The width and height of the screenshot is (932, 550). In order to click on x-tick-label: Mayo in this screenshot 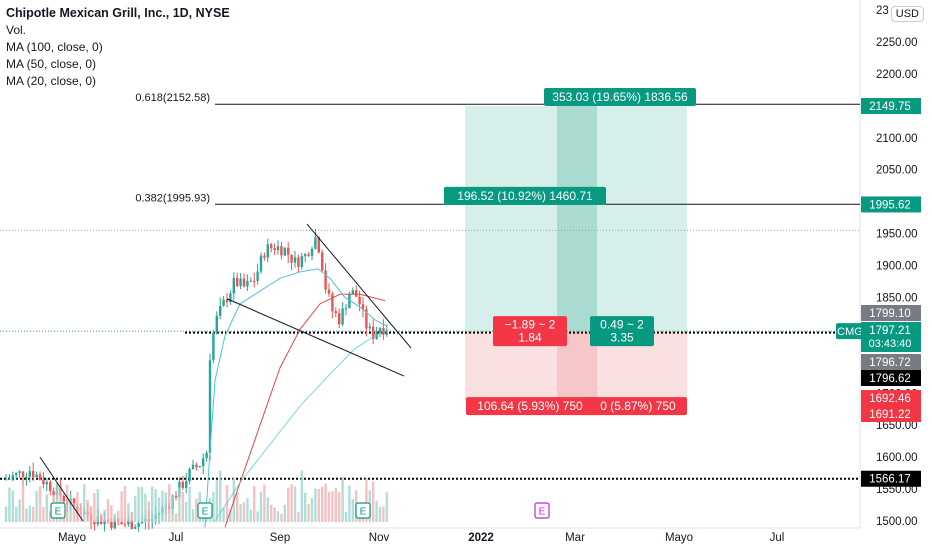, I will do `click(72, 538)`.